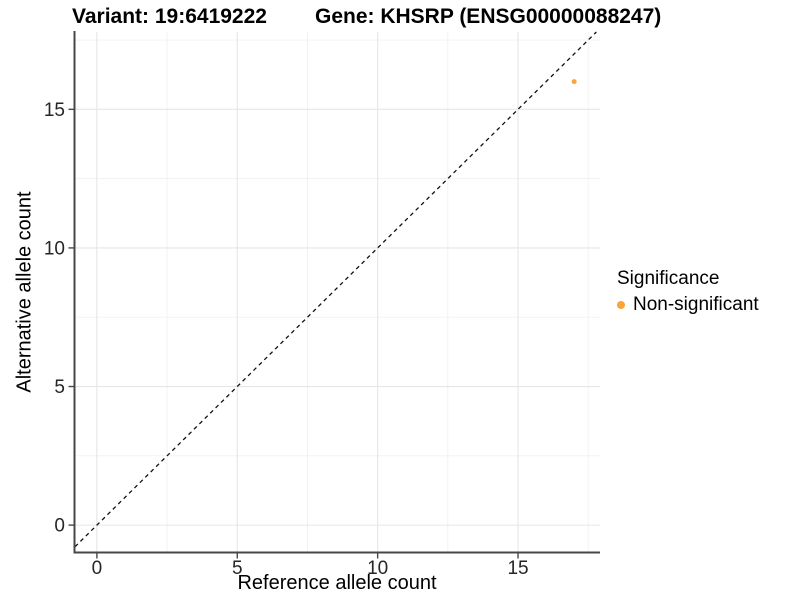 Image resolution: width=800 pixels, height=600 pixels. What do you see at coordinates (517, 568) in the screenshot?
I see `x-tick-label: 15` at bounding box center [517, 568].